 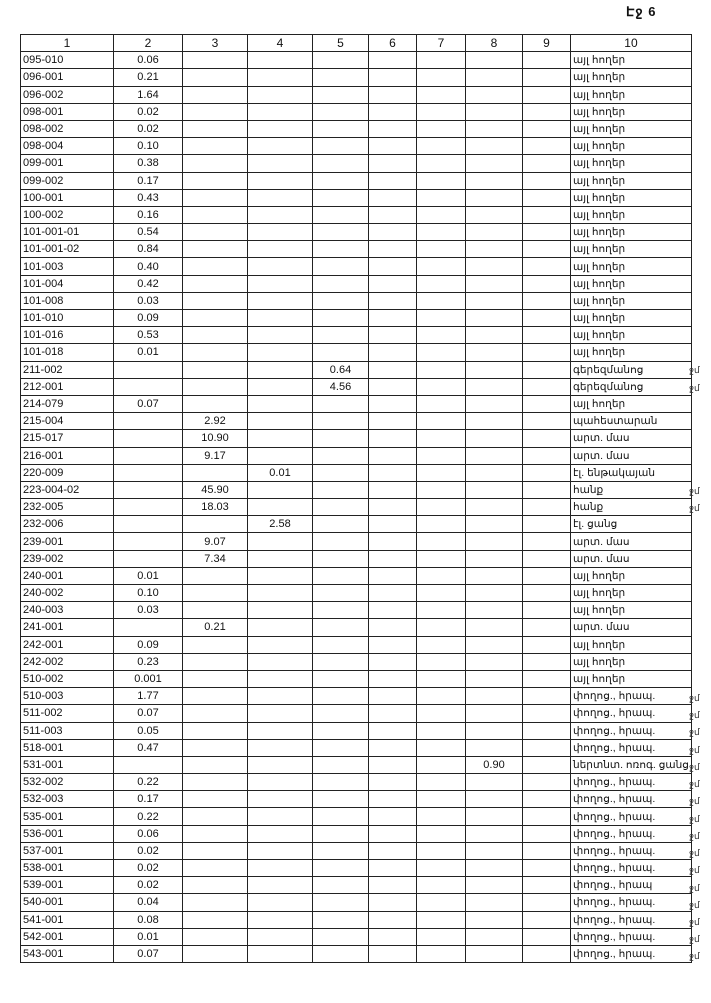 What do you see at coordinates (148, 318) in the screenshot?
I see `area-cell: 0.09` at bounding box center [148, 318].